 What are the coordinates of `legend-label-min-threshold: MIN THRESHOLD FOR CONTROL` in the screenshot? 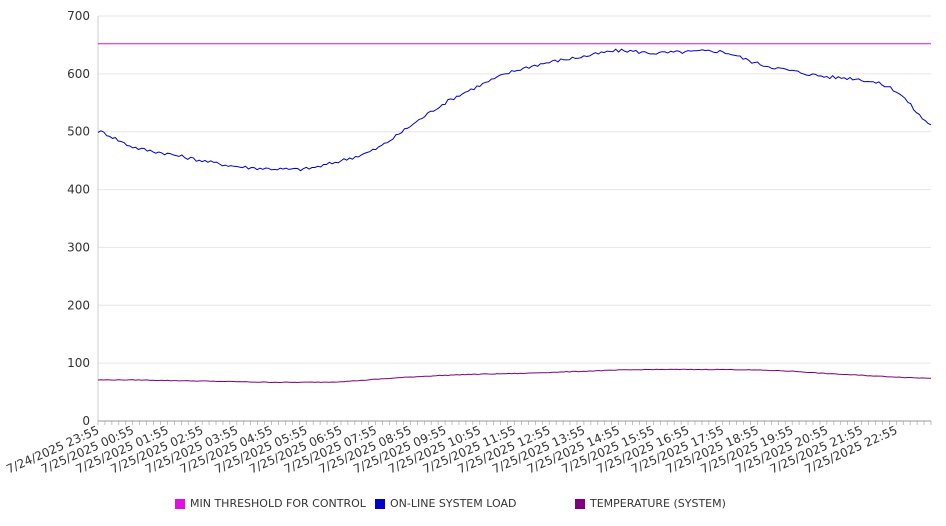 It's located at (278, 503).